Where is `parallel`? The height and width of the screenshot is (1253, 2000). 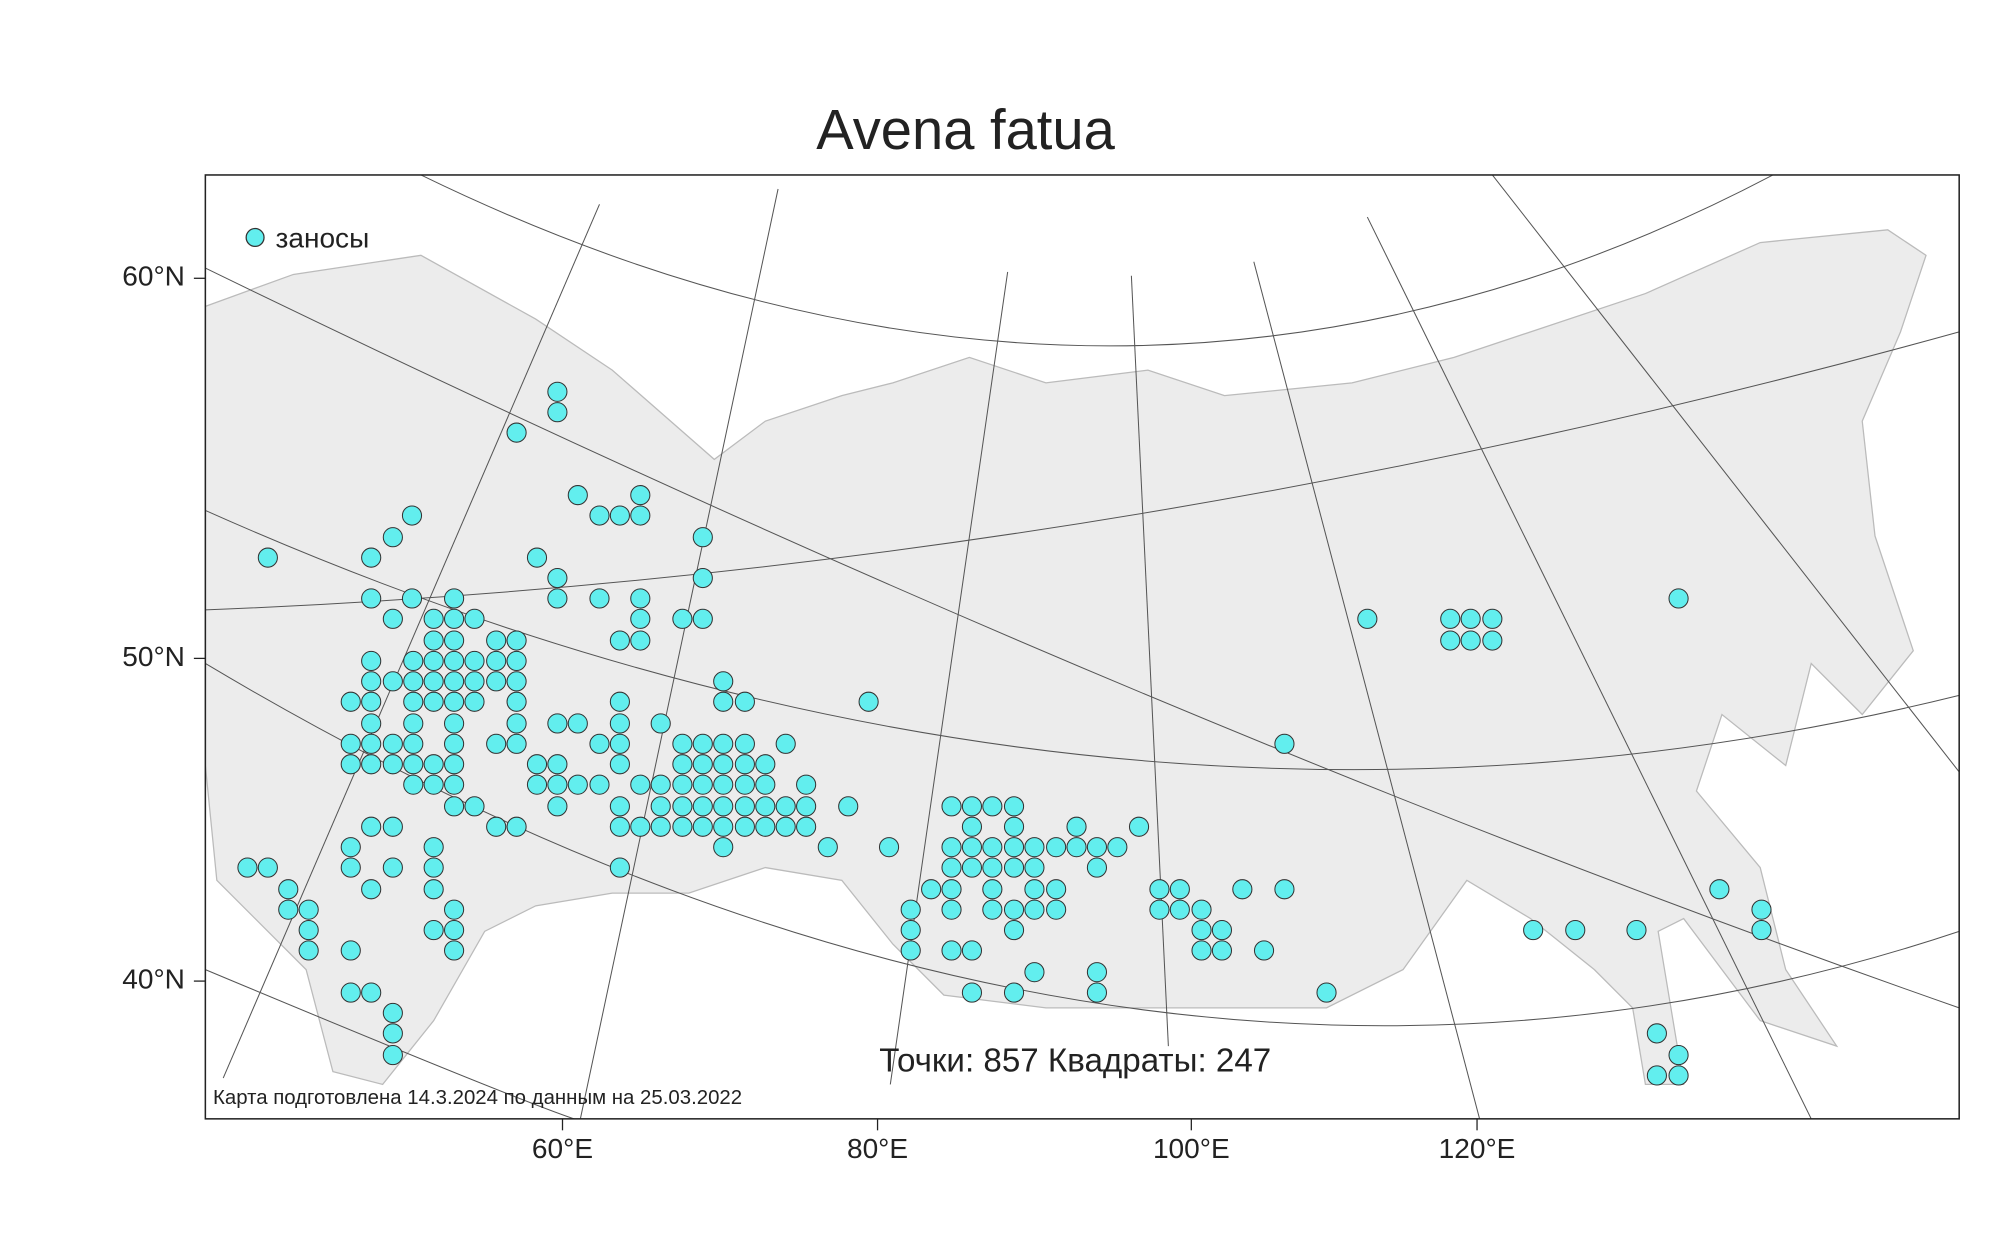
parallel is located at coordinates (390, 1044).